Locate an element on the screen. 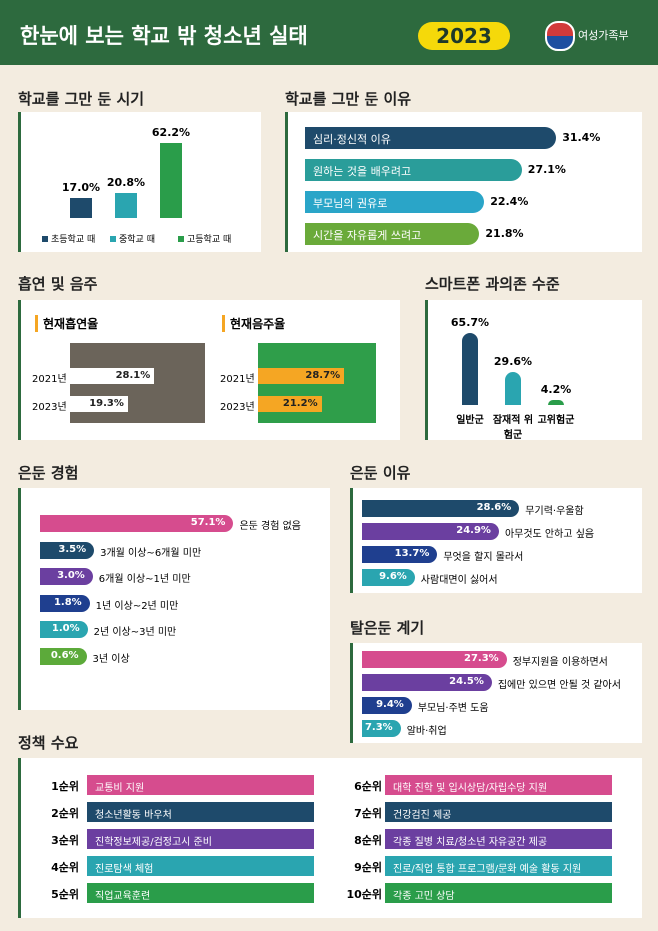  rank-label: 2순위 is located at coordinates (65, 813).